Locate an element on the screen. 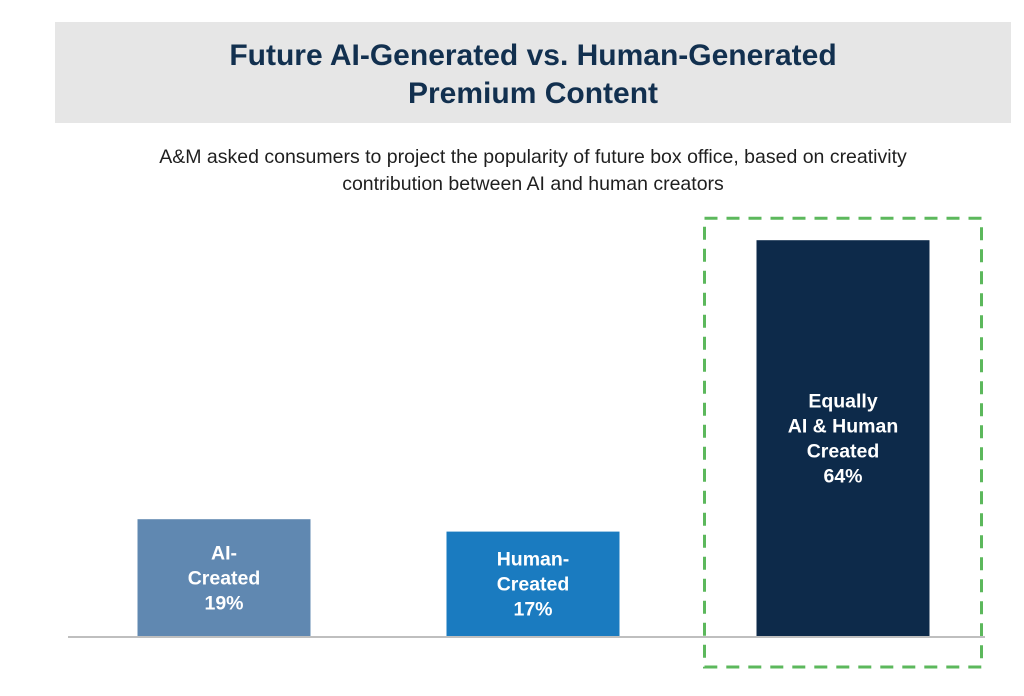 The height and width of the screenshot is (696, 1024). bar-equally-ai-human-created is located at coordinates (843, 438).